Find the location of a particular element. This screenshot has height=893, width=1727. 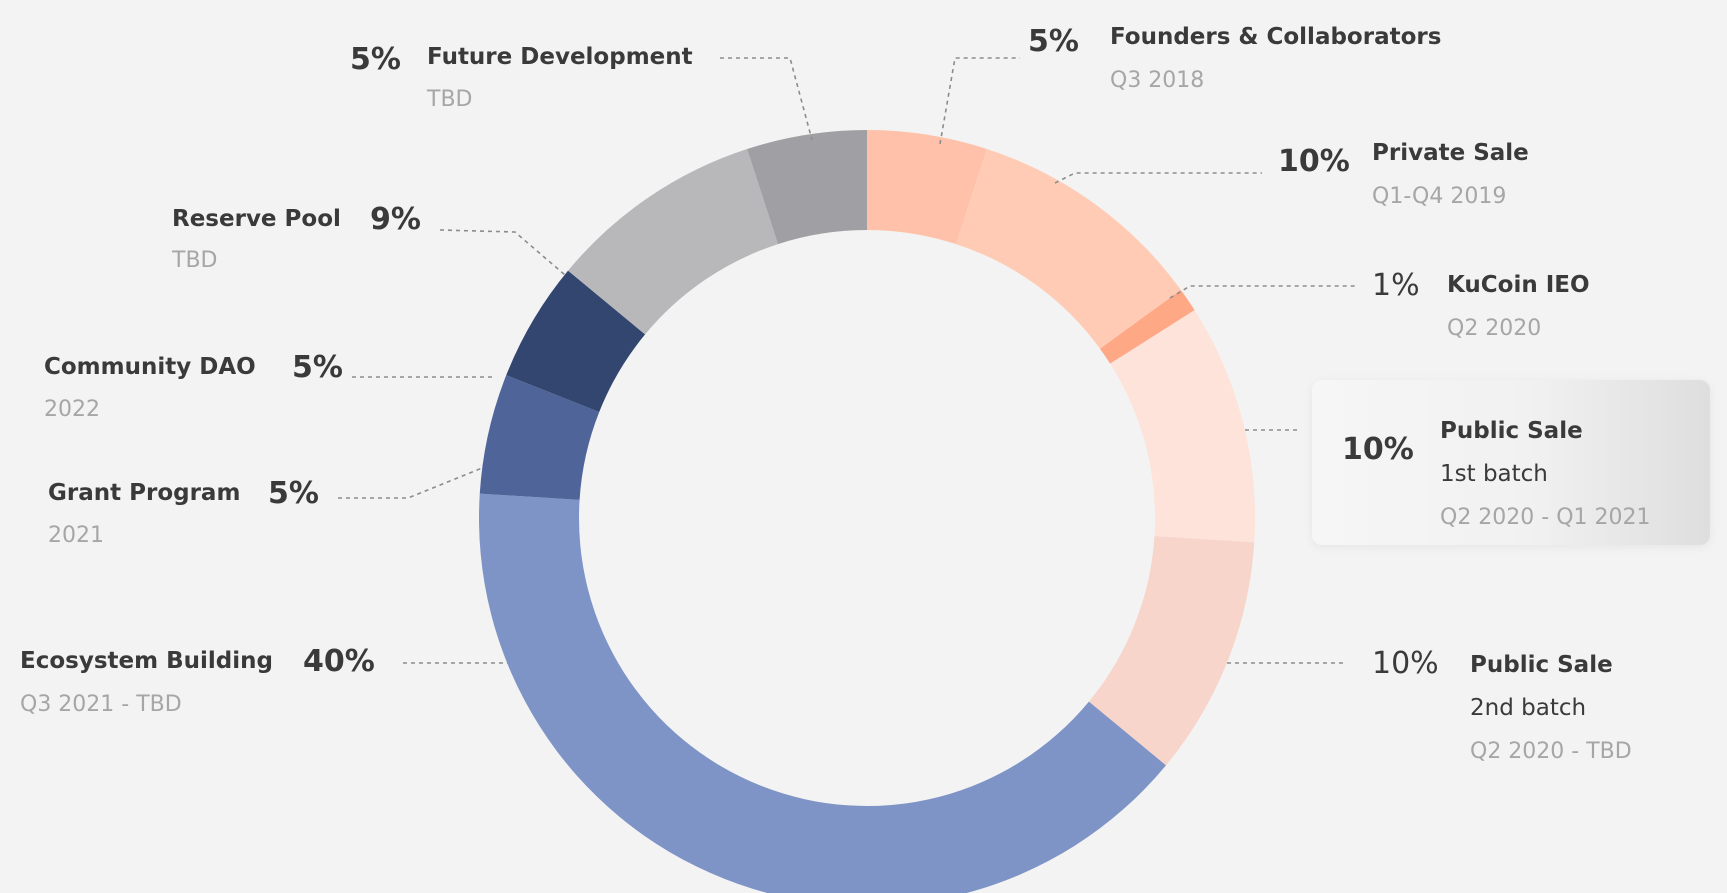

leader-line-kucoin is located at coordinates (1262, 292).